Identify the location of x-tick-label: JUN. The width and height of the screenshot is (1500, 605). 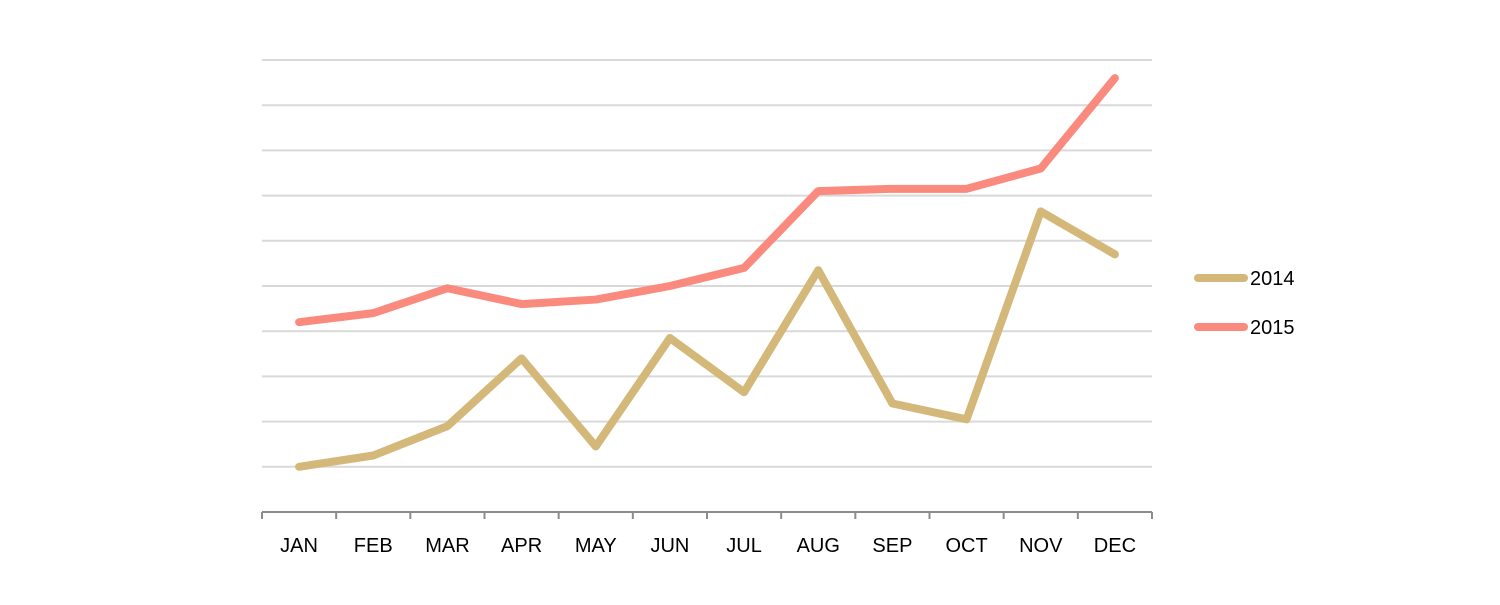
(669, 546).